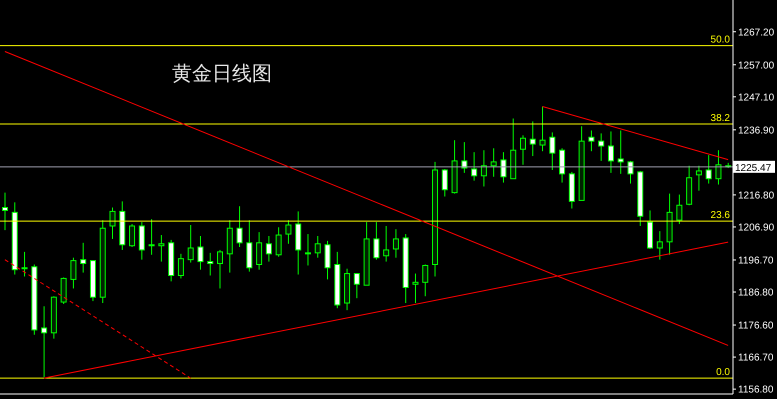 The height and width of the screenshot is (399, 777). What do you see at coordinates (756, 293) in the screenshot?
I see `y-tick-label: 1186.80` at bounding box center [756, 293].